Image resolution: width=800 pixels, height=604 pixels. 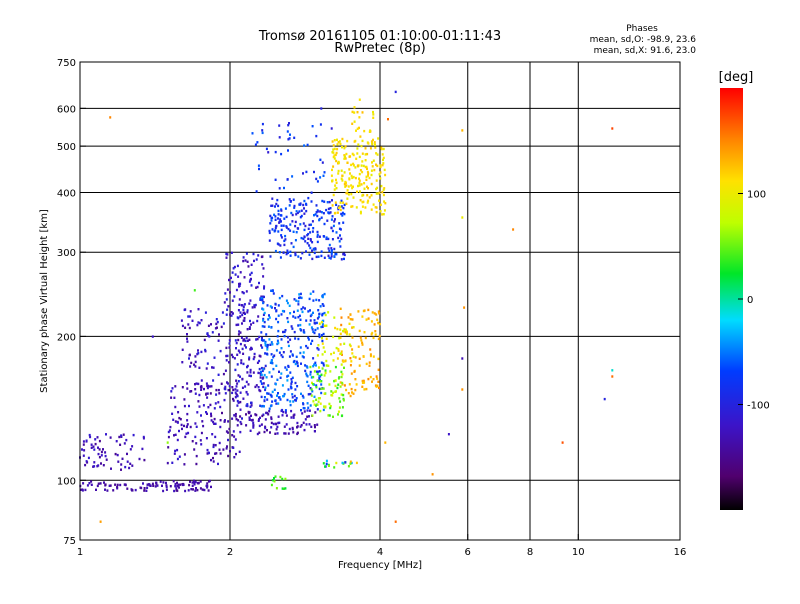 What do you see at coordinates (66, 337) in the screenshot?
I see `y-tick-label: 200` at bounding box center [66, 337].